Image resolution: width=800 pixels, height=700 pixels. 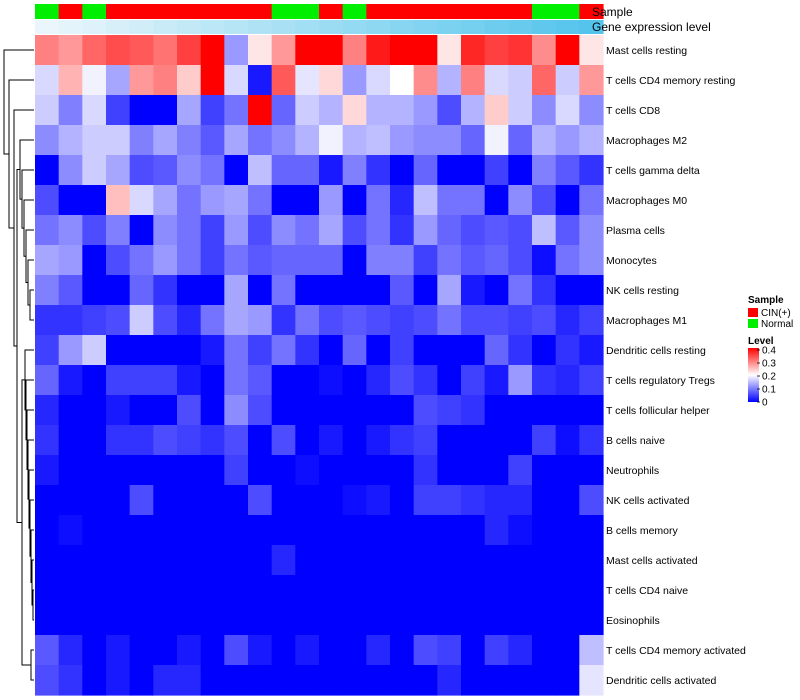 I want to click on row-label: Neutrophils, so click(x=632, y=471).